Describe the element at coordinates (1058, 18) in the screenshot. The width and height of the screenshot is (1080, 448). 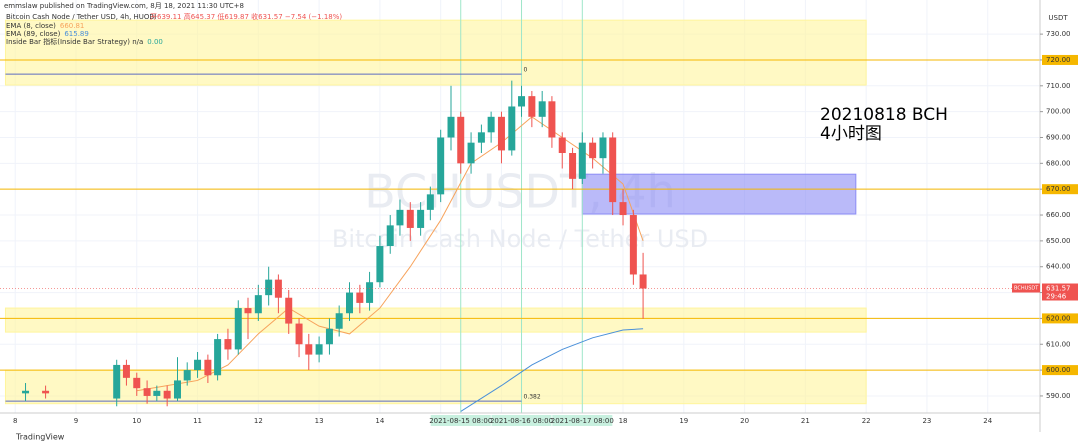
I see `currency: USDT` at that location.